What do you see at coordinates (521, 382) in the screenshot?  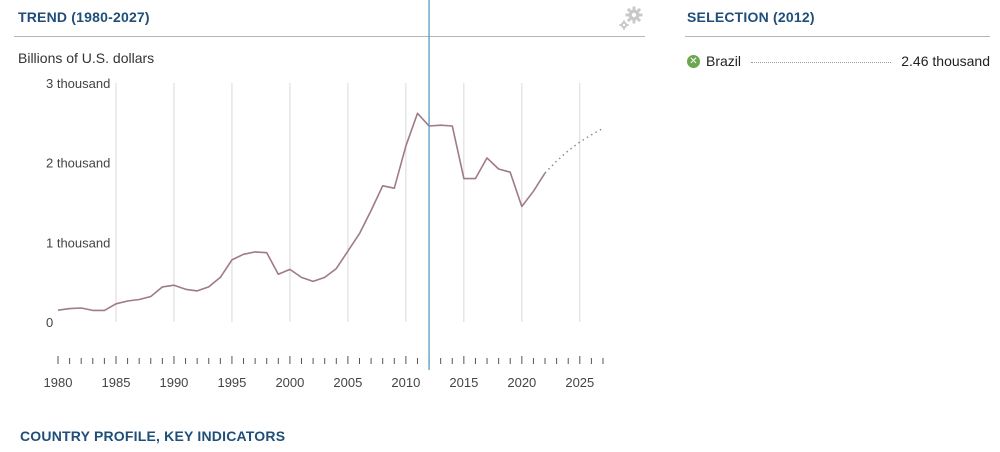 I see `x-tick-label: 2020` at bounding box center [521, 382].